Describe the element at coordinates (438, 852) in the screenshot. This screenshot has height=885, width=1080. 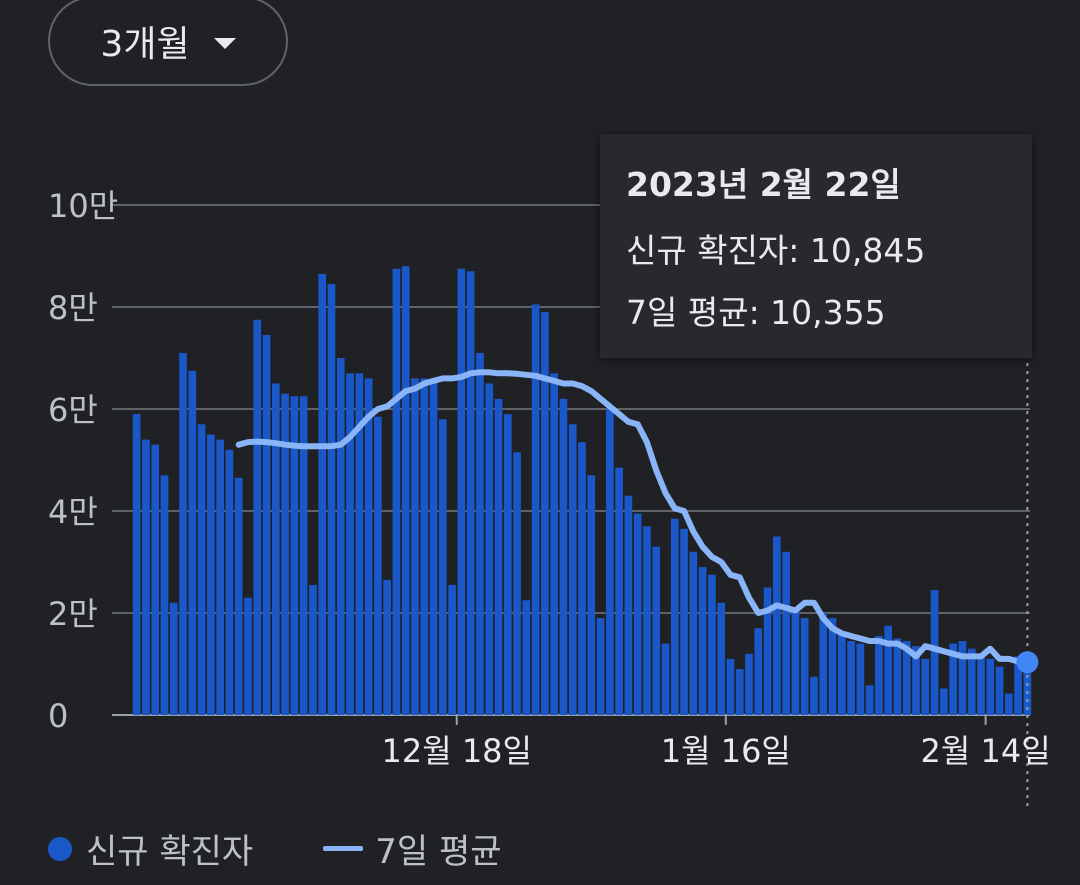
I see `legend-line-label: 7일 평균` at that location.